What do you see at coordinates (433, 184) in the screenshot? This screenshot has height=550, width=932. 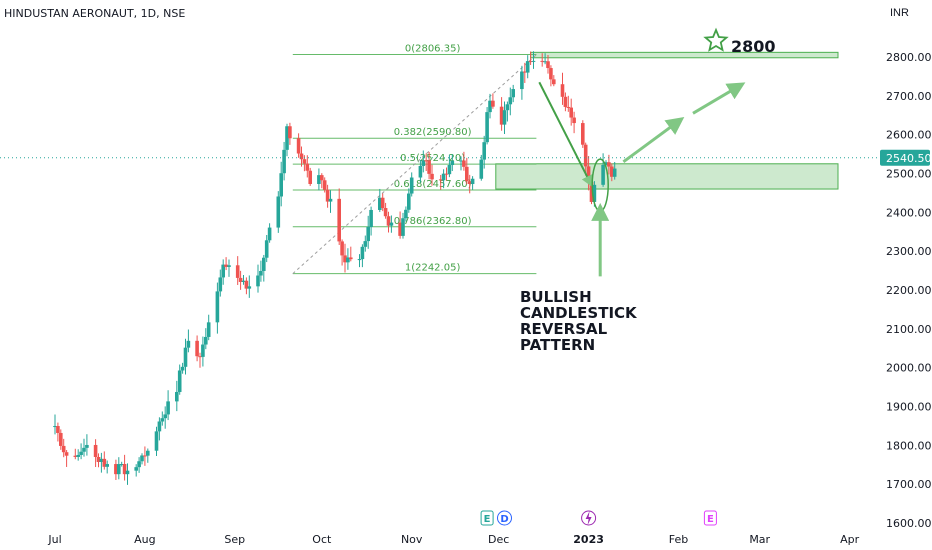 I see `fib-level-label: 0.618(2457.60)` at bounding box center [433, 184].